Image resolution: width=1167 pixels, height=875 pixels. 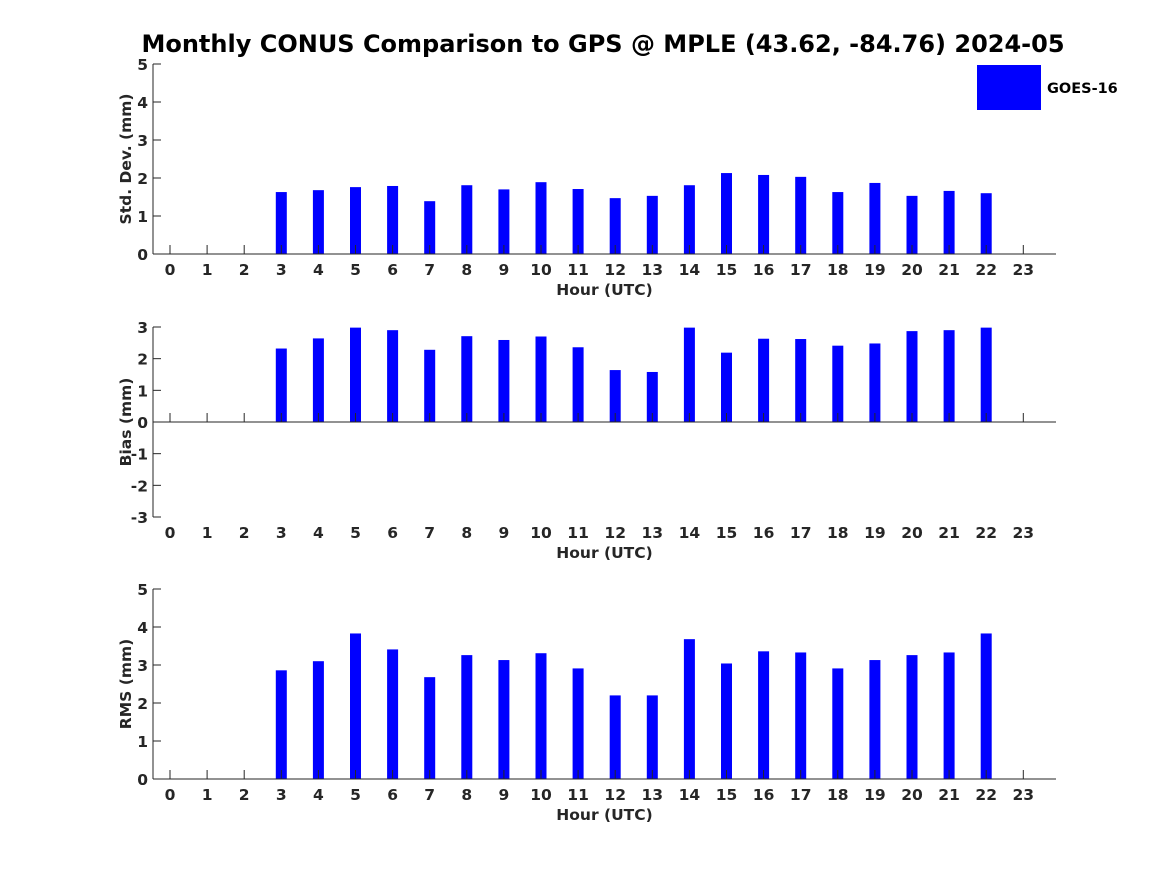 What do you see at coordinates (838, 270) in the screenshot?
I see `x-tick-label: 18` at bounding box center [838, 270].